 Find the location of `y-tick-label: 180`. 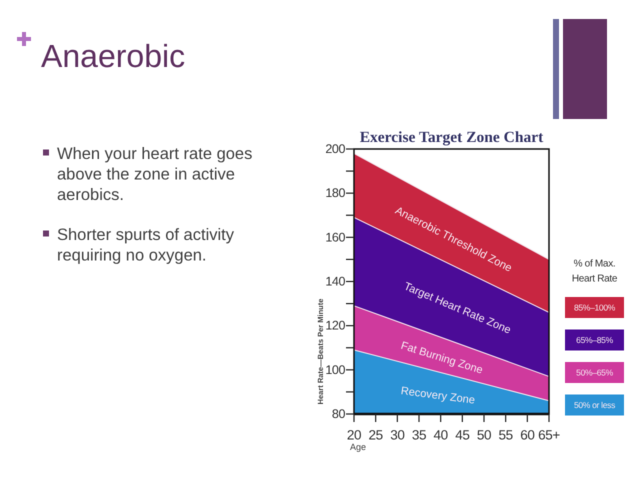

y-tick-label: 180 is located at coordinates (335, 193).